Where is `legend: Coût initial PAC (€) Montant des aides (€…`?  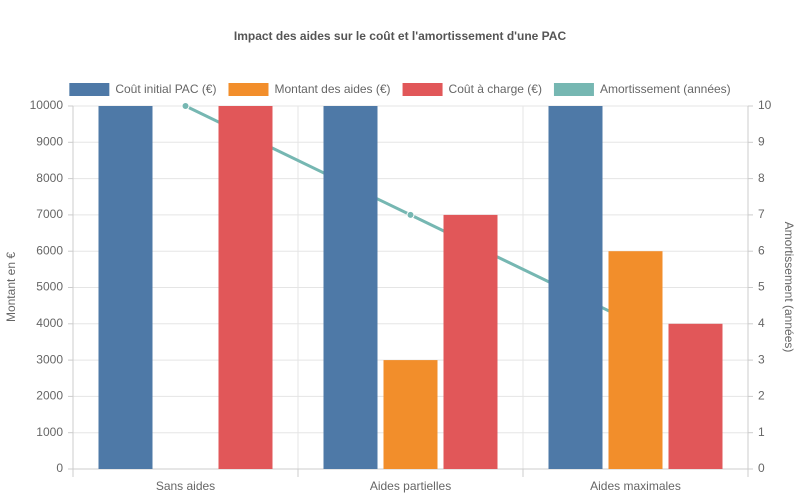 legend: Coût initial PAC (€) Montant des aides (€… is located at coordinates (400, 89).